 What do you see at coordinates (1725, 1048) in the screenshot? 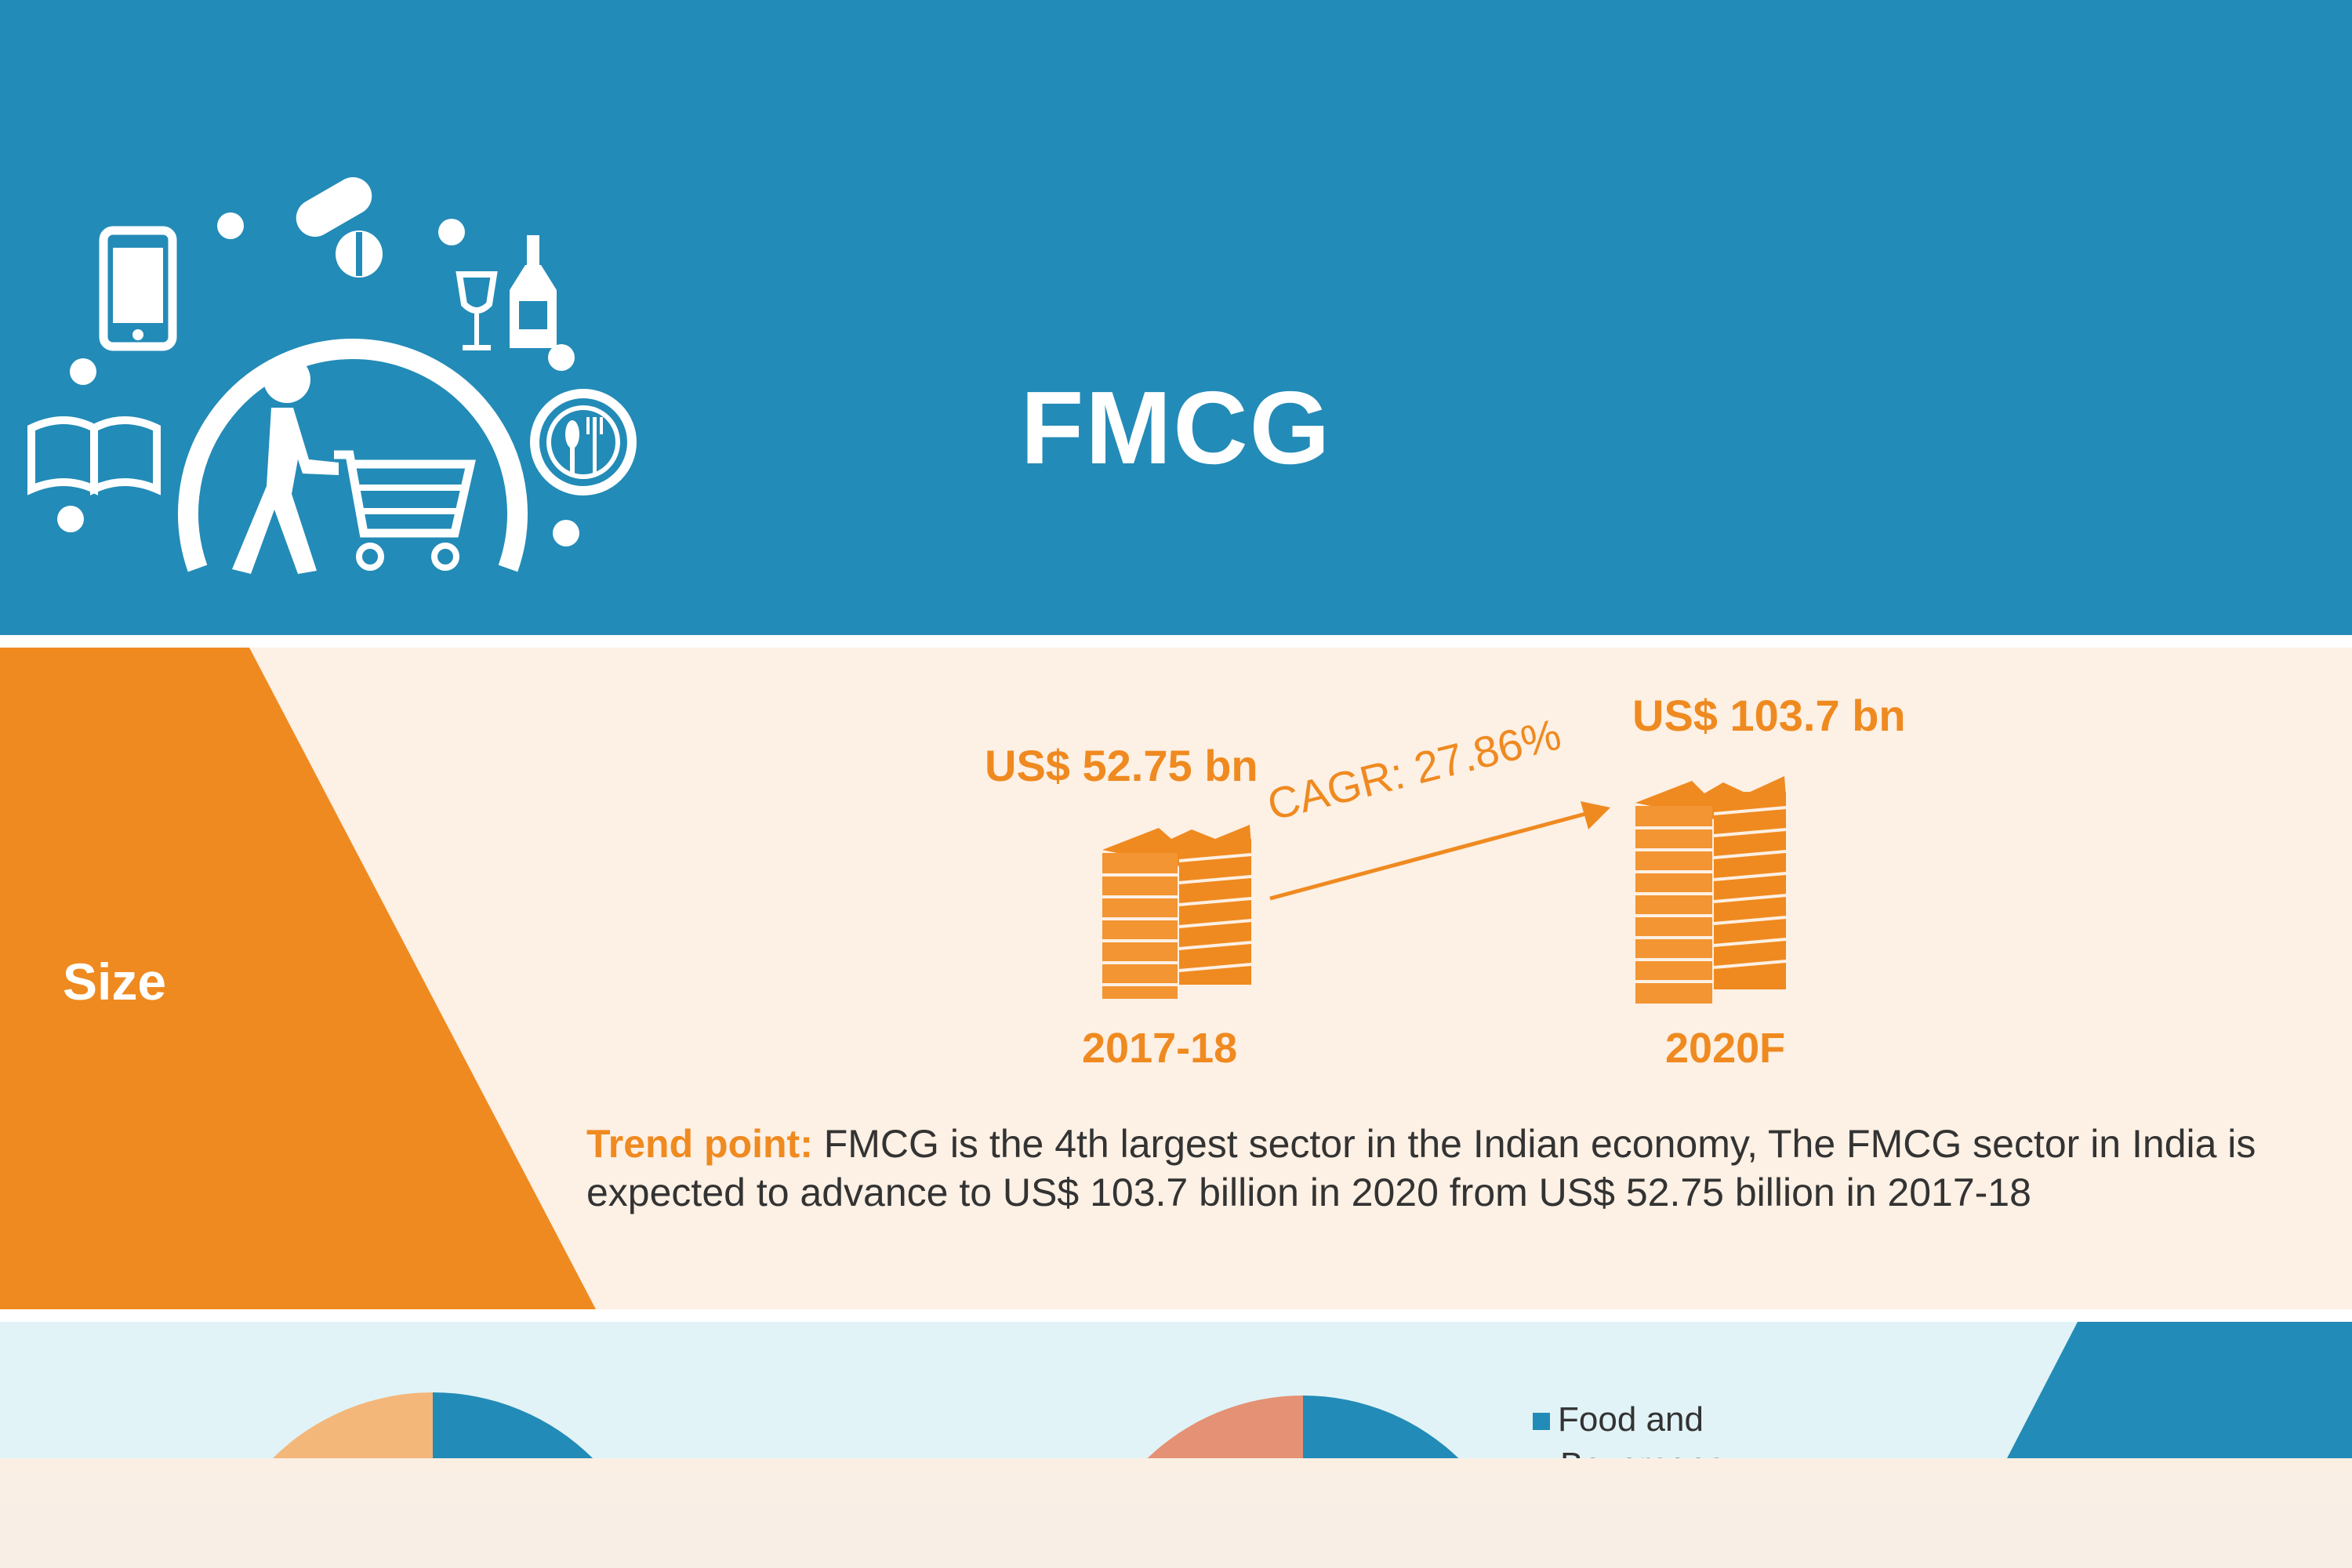
I see `year-2020: 2020F` at bounding box center [1725, 1048].